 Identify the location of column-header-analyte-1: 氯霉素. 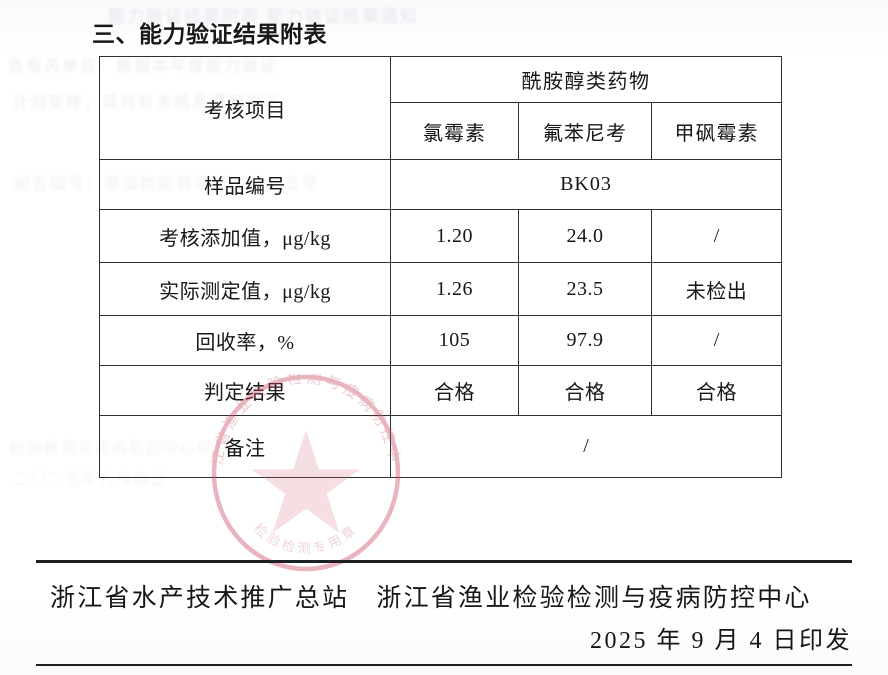
(454, 131).